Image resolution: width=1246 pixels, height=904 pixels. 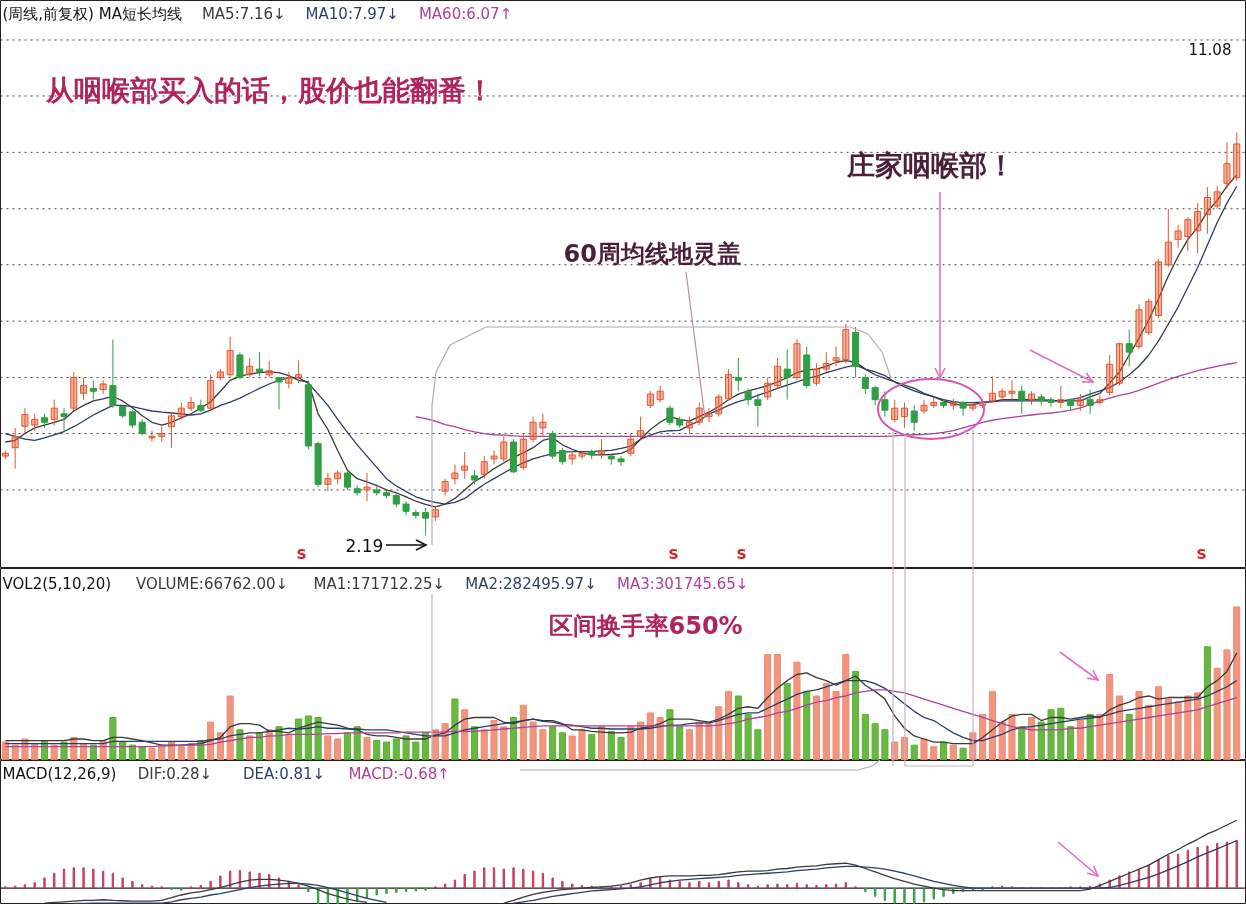 What do you see at coordinates (175, 773) in the screenshot?
I see `text: DIF:0.28↓` at bounding box center [175, 773].